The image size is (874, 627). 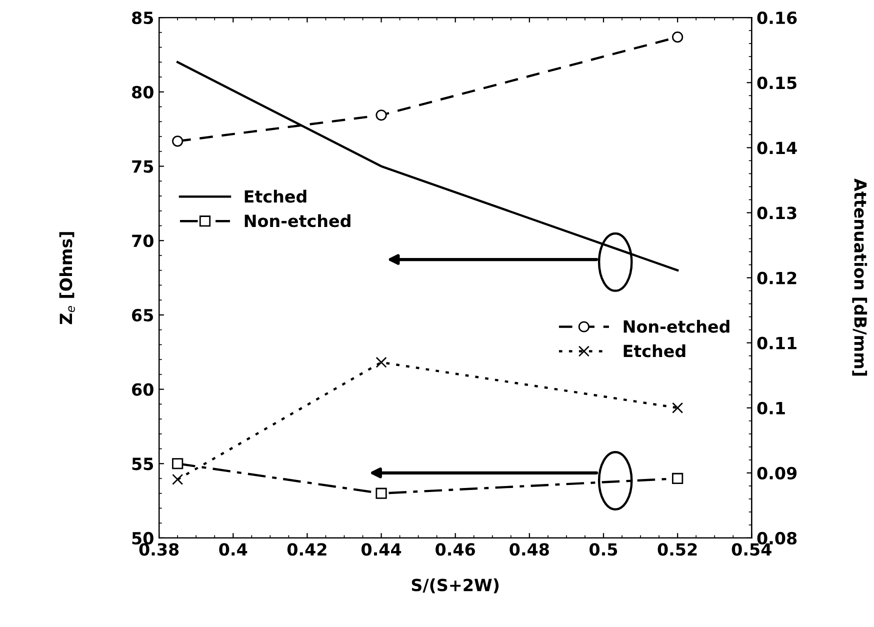 I want to click on y-tick-label: 80, so click(x=143, y=92).